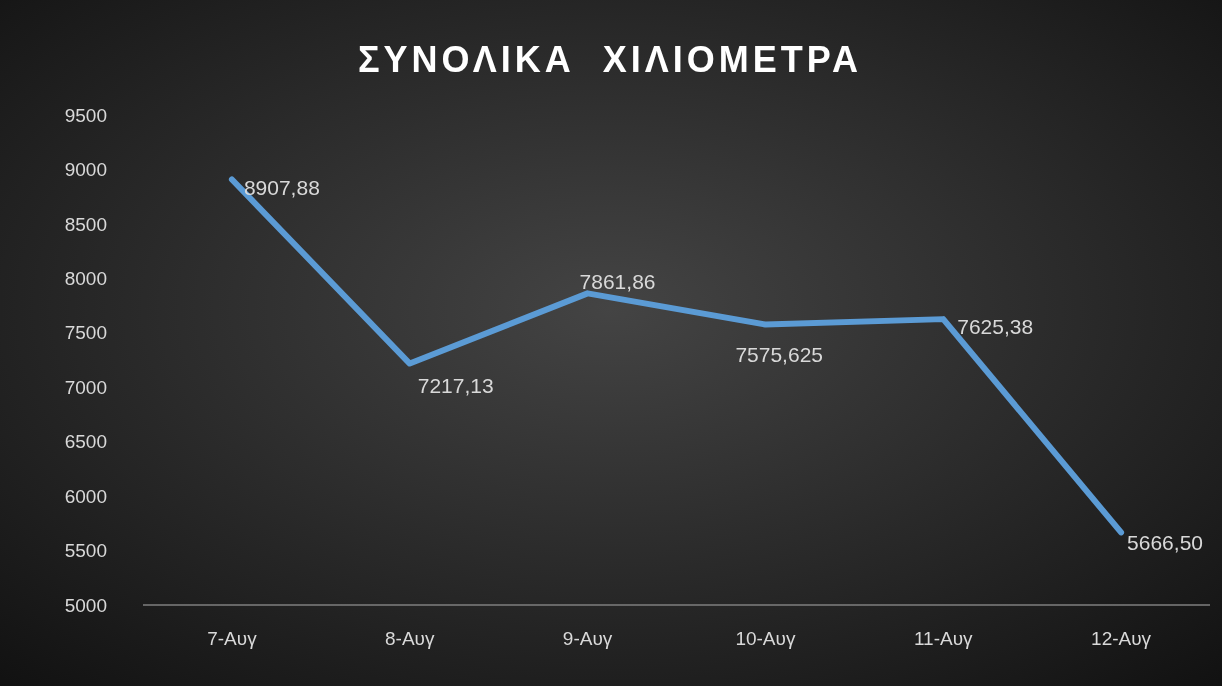 This screenshot has width=1222, height=686. Describe the element at coordinates (85, 496) in the screenshot. I see `y-tick-label: 6000` at that location.